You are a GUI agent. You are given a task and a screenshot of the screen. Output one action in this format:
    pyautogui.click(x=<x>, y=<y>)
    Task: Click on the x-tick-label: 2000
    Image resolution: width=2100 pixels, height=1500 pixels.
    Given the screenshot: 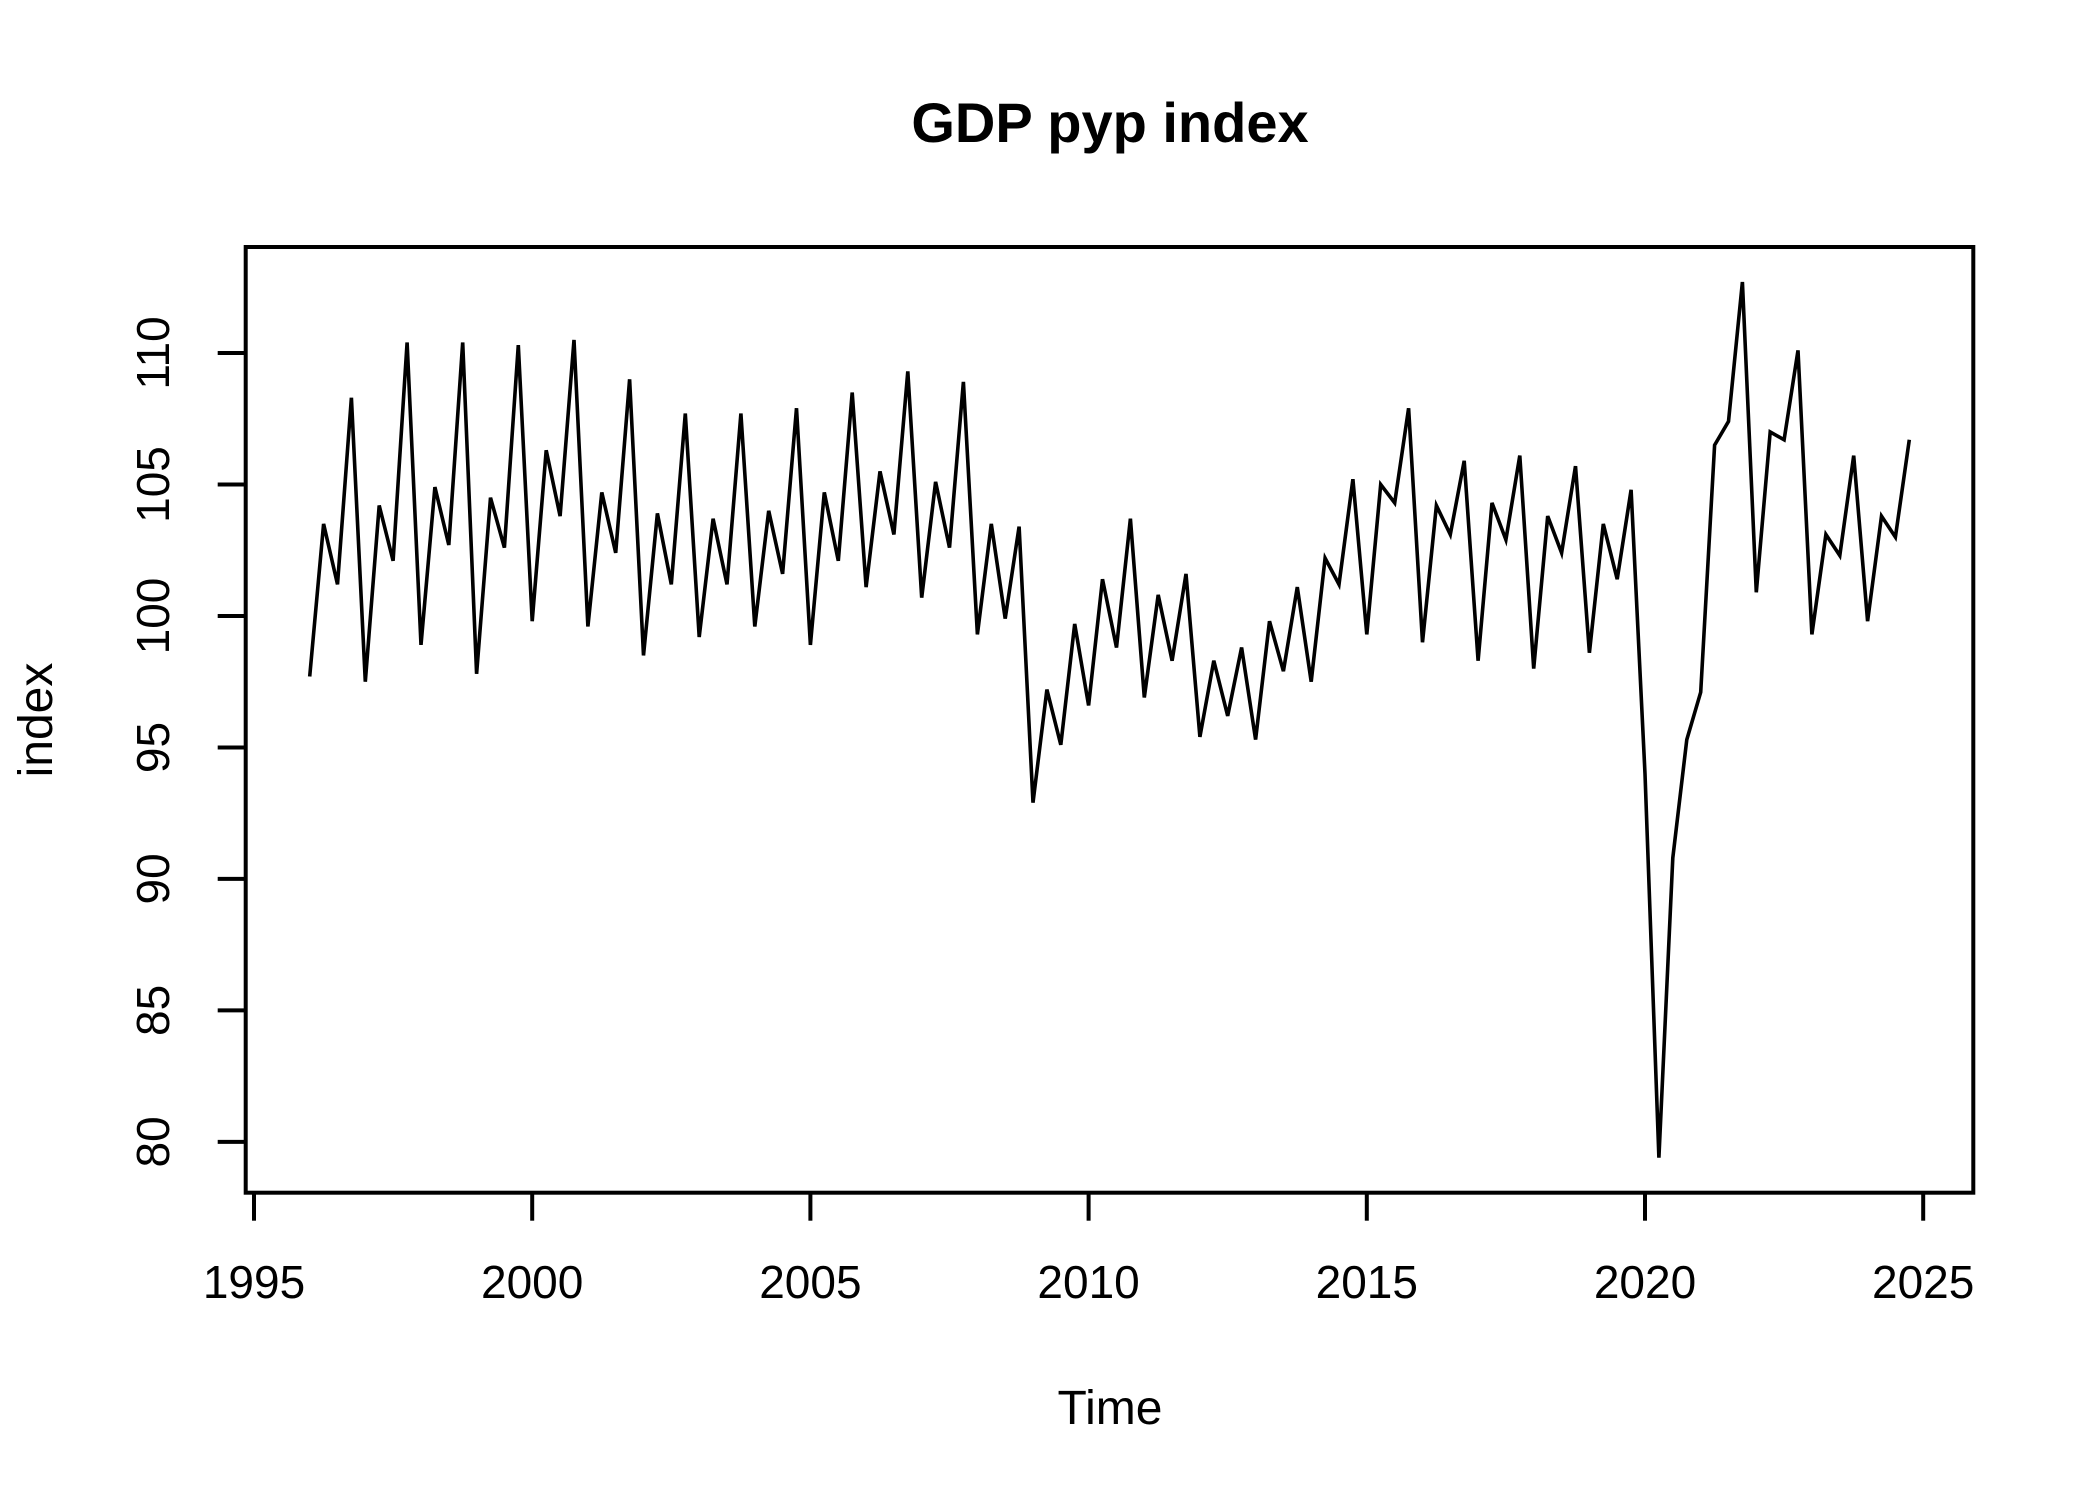 What is the action you would take?
    pyautogui.click(x=532, y=1282)
    